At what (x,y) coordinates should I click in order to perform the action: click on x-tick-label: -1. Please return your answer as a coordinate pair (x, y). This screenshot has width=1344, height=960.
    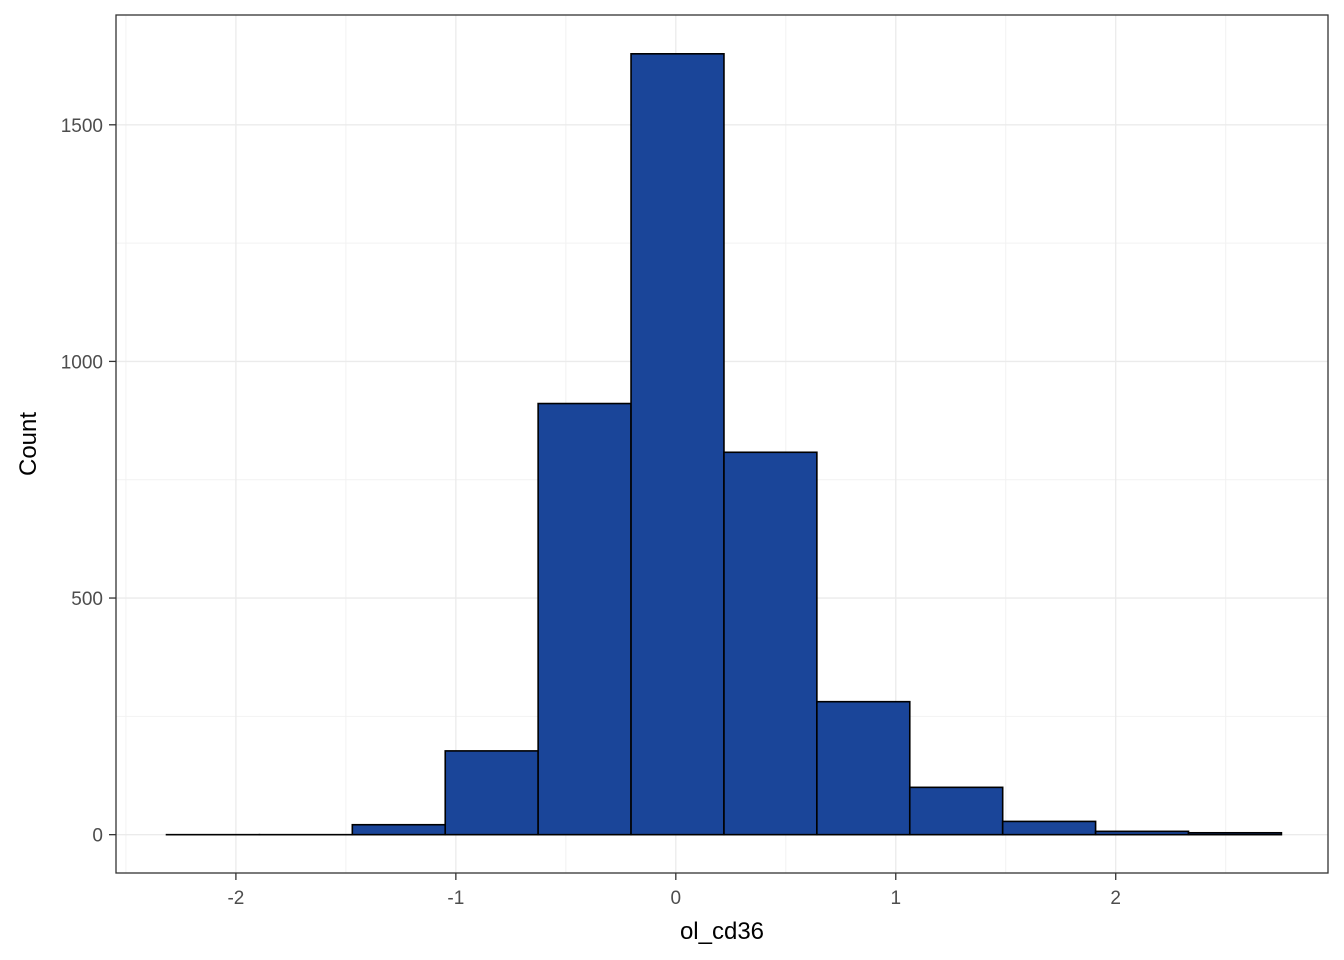
    Looking at the image, I should click on (455, 898).